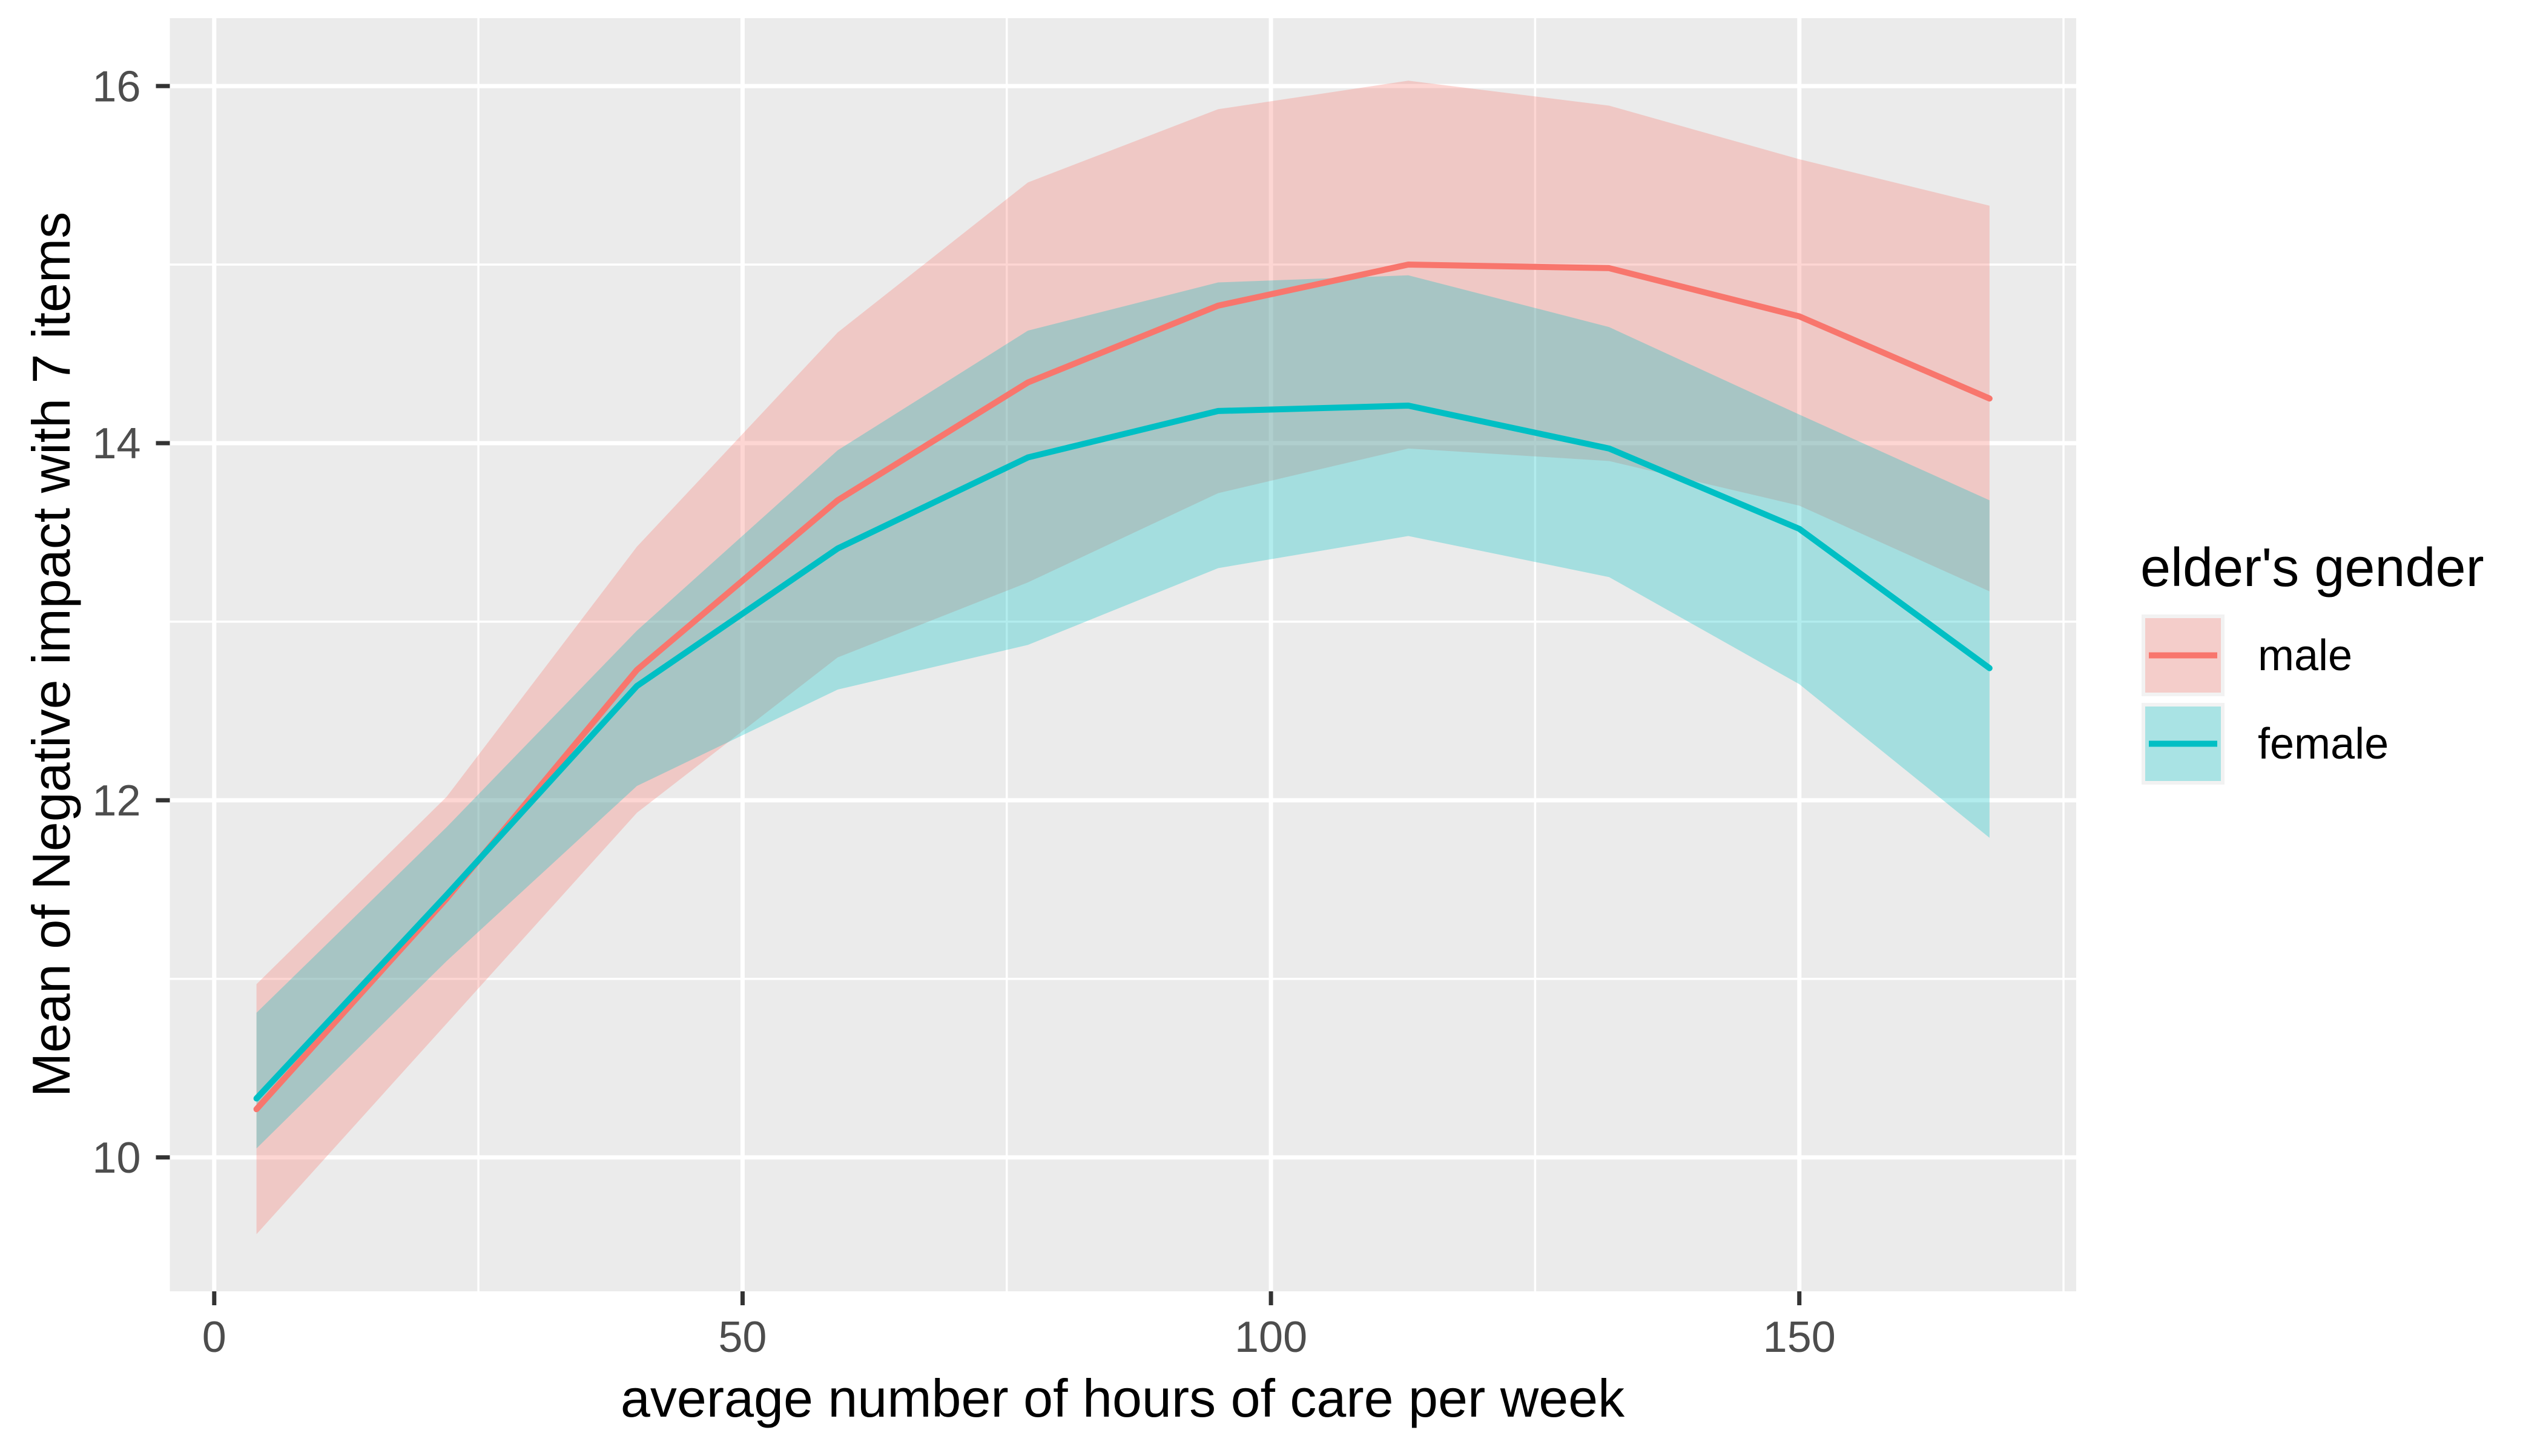 This screenshot has width=2543, height=1456. What do you see at coordinates (1800, 1337) in the screenshot?
I see `x-tick-label: 150` at bounding box center [1800, 1337].